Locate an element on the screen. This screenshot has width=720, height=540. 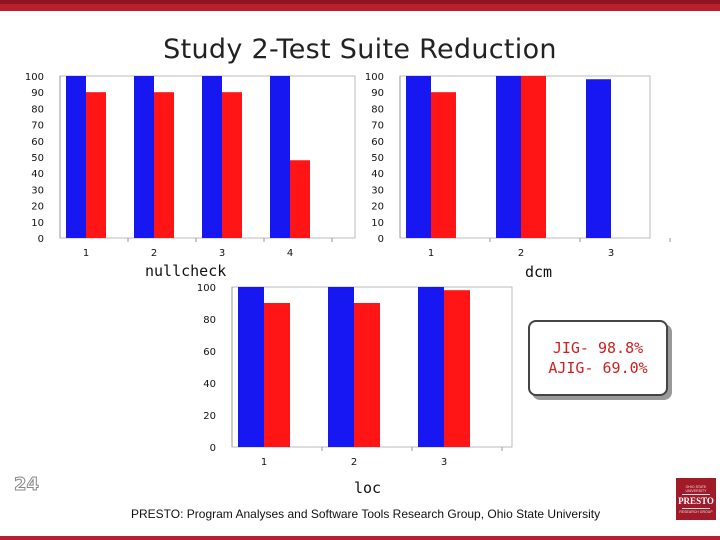
x-tick-label: 4 is located at coordinates (290, 253).